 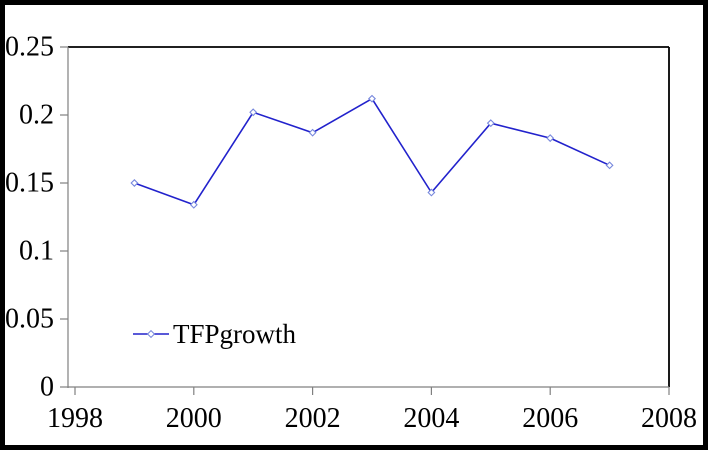 What do you see at coordinates (313, 418) in the screenshot?
I see `x-tick-label: 2002` at bounding box center [313, 418].